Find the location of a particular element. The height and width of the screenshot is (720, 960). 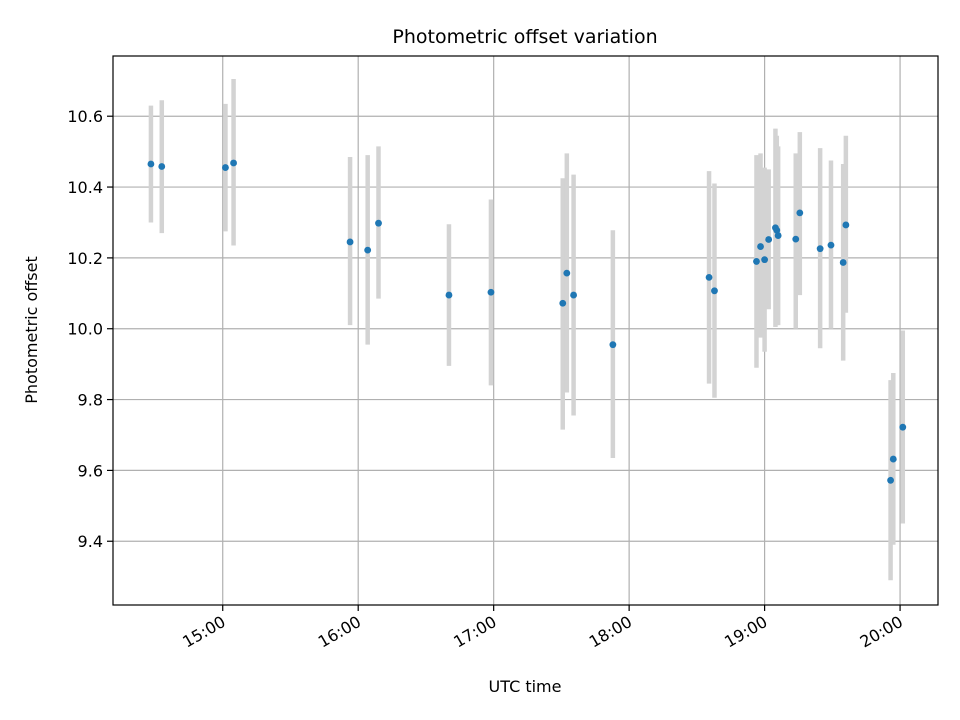

y-tick-label: 10.6 is located at coordinates (85, 116).